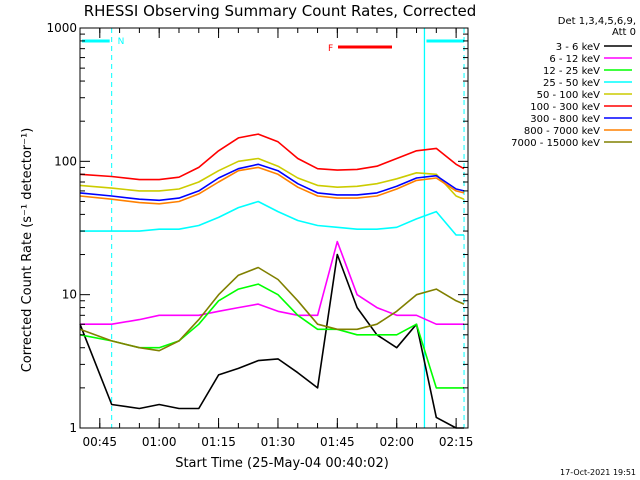 The width and height of the screenshot is (640, 480). I want to click on legend-label: 100 - 300 keV, so click(565, 107).